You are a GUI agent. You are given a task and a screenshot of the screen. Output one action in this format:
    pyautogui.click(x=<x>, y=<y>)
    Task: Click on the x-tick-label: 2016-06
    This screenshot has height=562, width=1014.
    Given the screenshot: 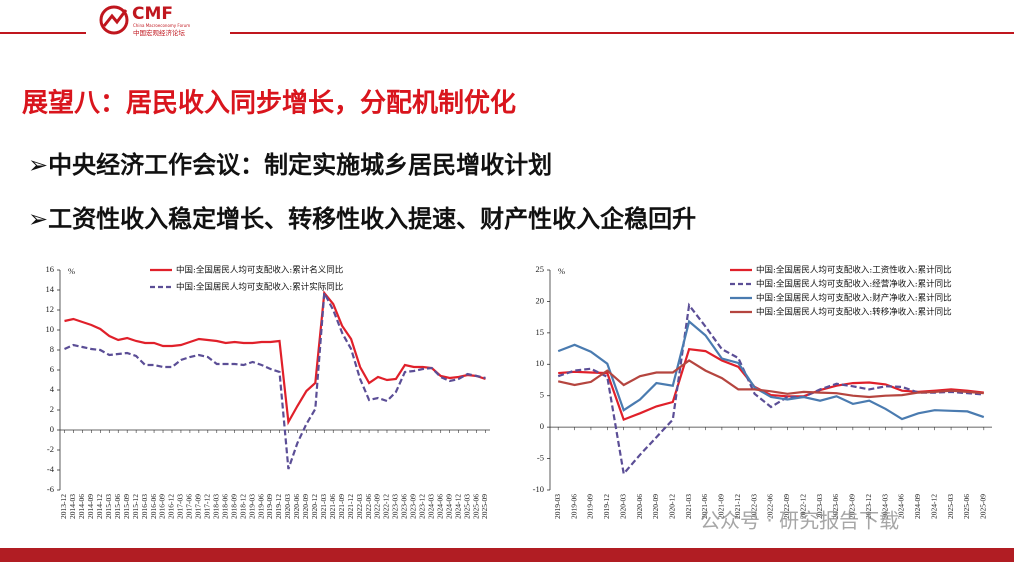 What is the action you would take?
    pyautogui.click(x=153, y=506)
    